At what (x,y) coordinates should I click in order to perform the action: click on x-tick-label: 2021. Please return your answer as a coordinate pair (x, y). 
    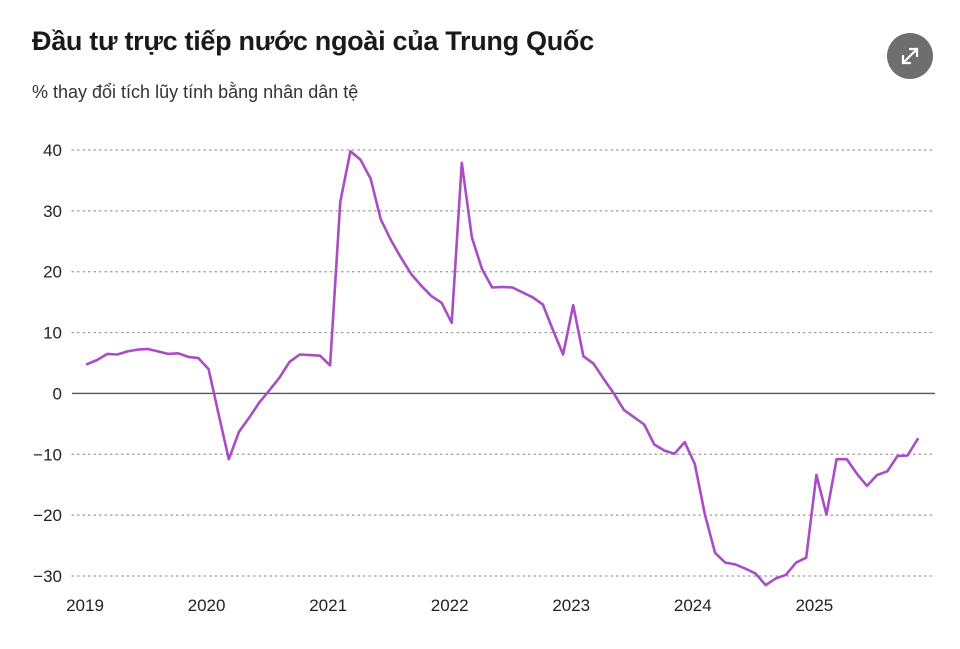
    Looking at the image, I should click on (328, 605).